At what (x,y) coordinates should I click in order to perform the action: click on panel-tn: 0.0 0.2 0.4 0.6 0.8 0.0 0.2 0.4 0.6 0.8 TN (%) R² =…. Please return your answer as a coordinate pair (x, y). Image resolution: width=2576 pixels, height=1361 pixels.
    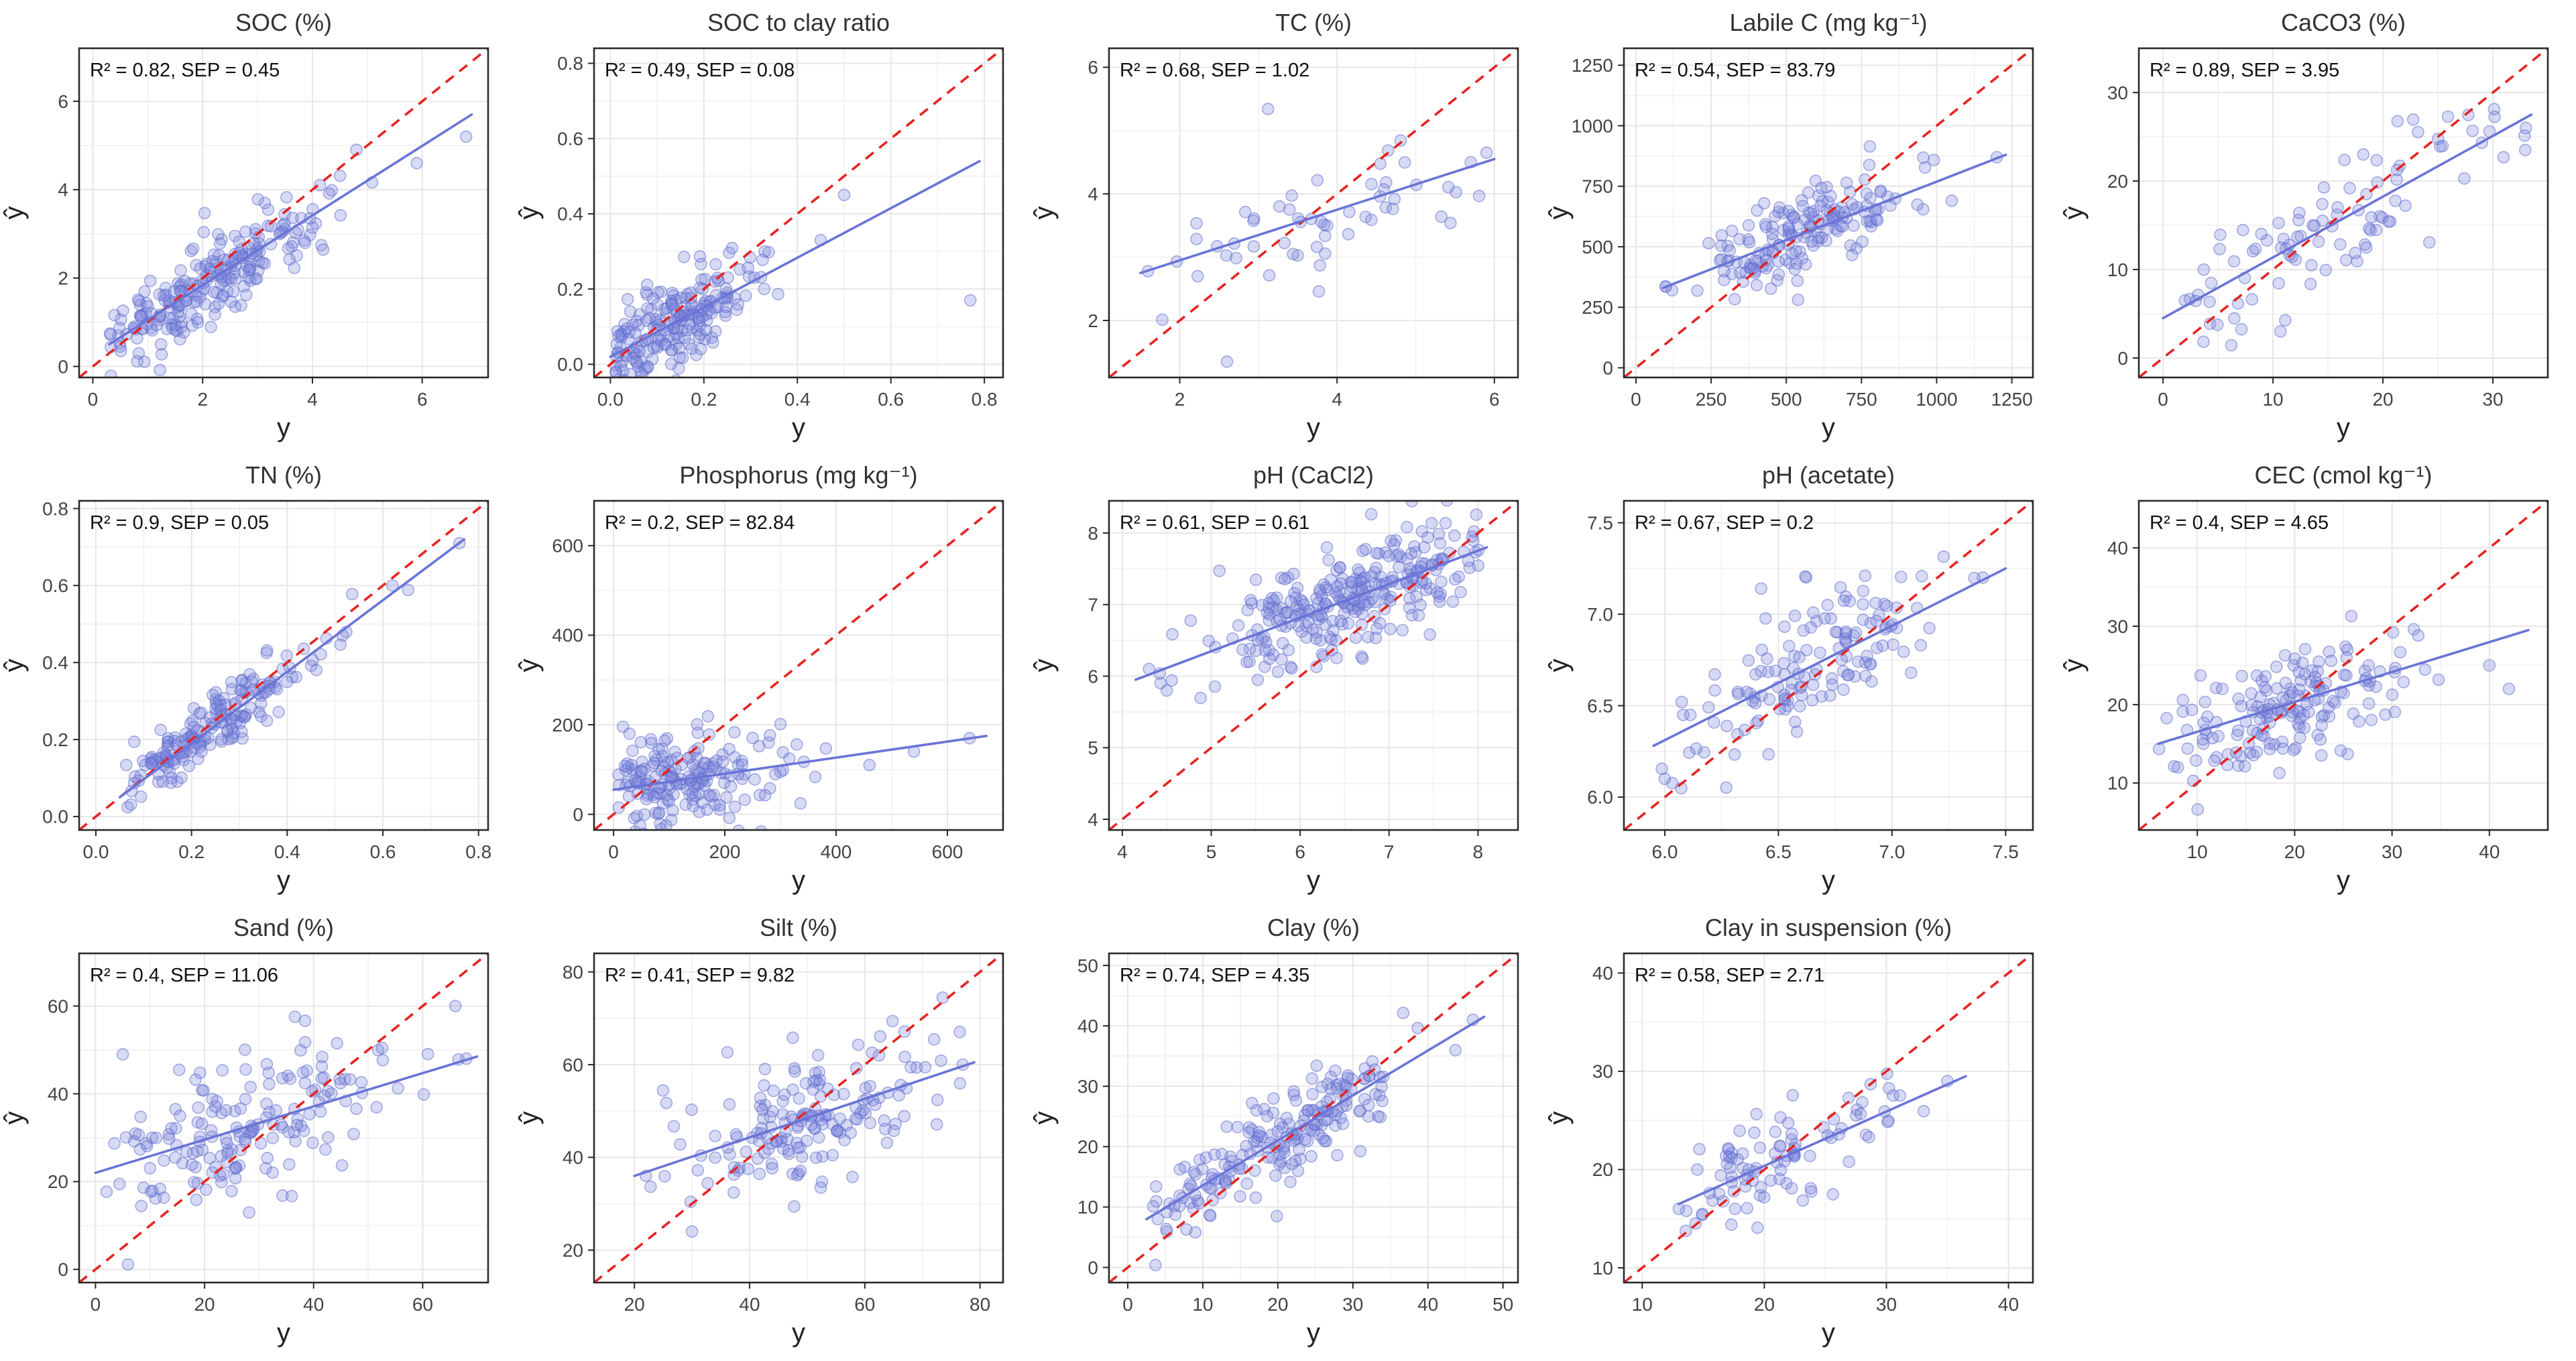
    Looking at the image, I should click on (245, 678).